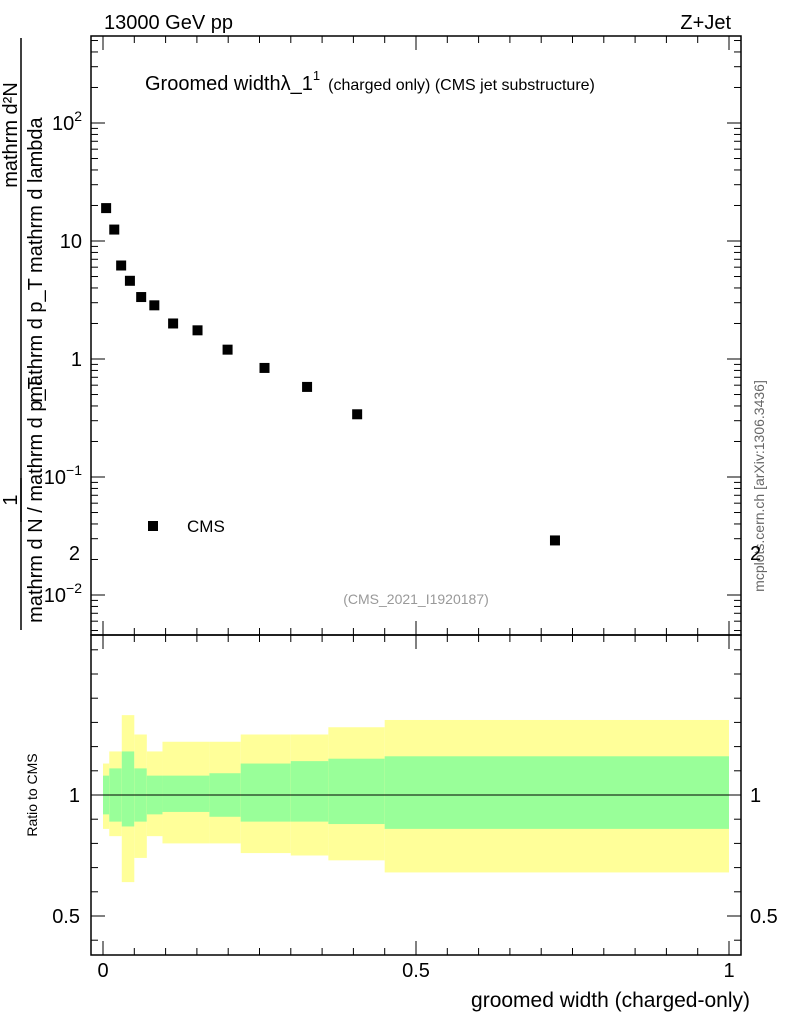 Image resolution: width=786 pixels, height=1024 pixels. What do you see at coordinates (66, 917) in the screenshot?
I see `ratio-y-tick-label: 0.5` at bounding box center [66, 917].